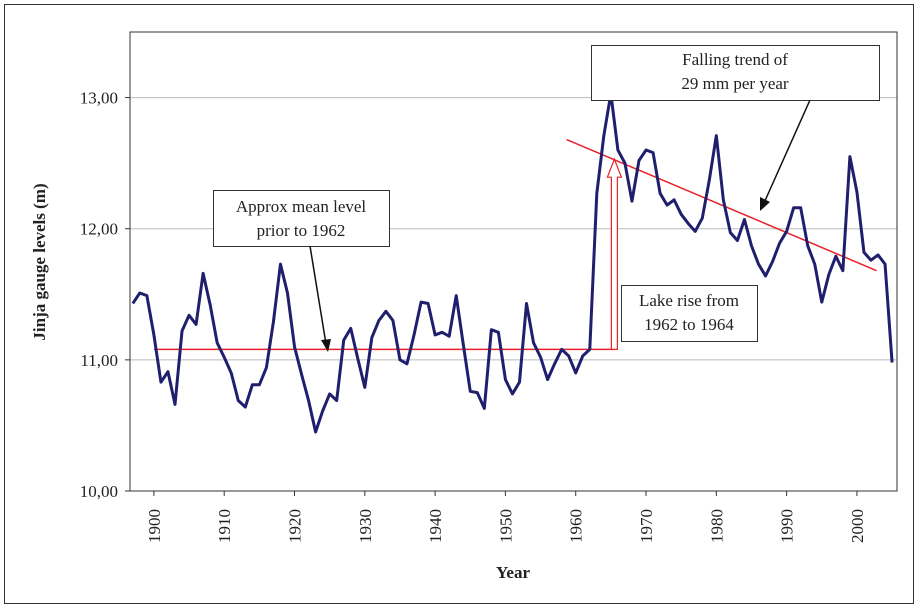  I want to click on x-tick-label: 1910, so click(224, 526).